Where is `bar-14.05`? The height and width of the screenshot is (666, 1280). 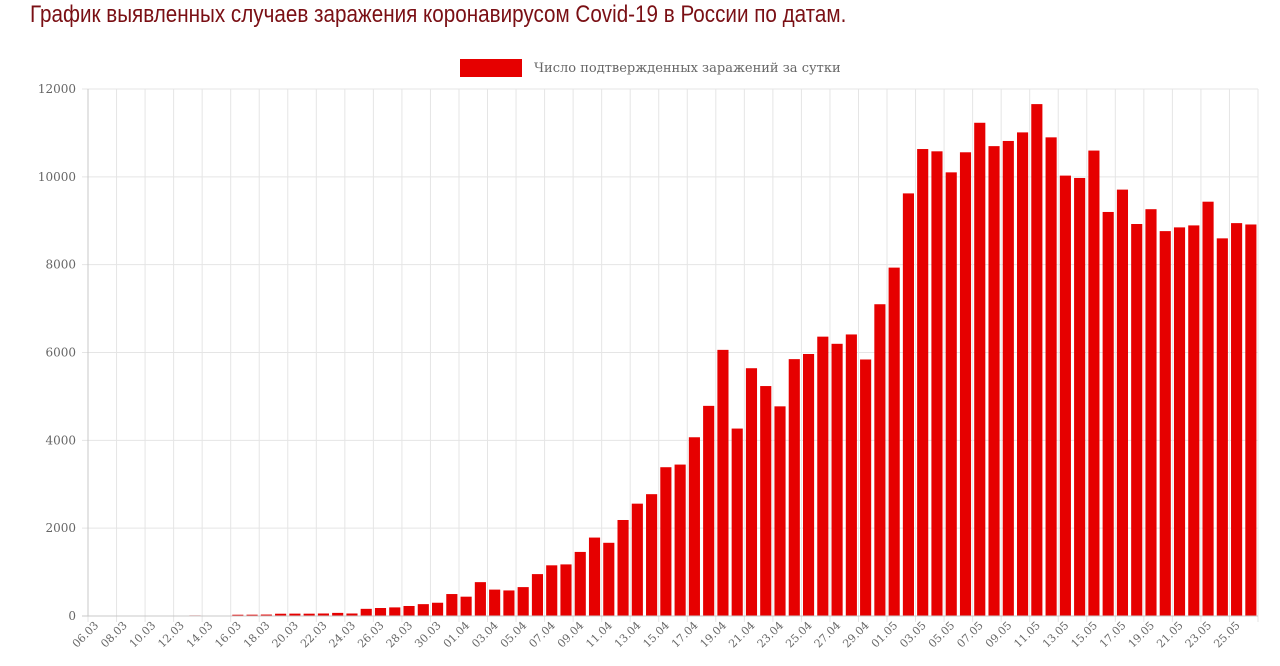
bar-14.05 is located at coordinates (1080, 397).